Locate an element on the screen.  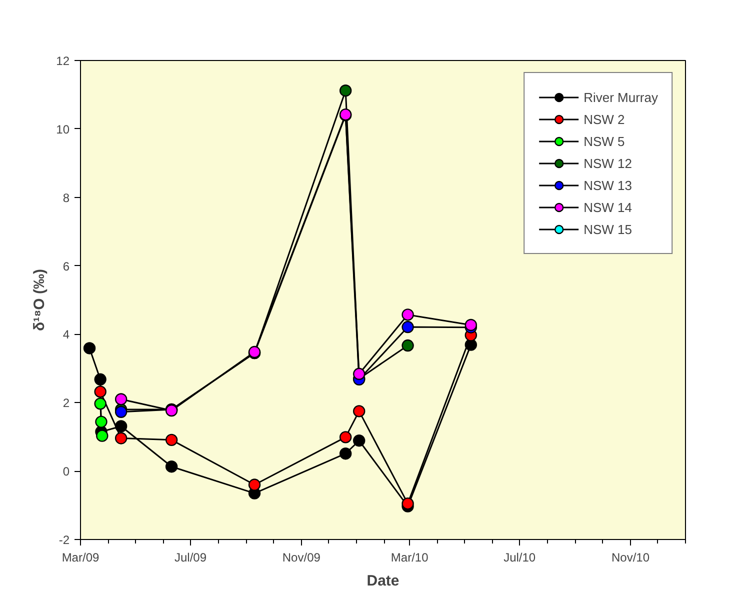
x-tick-label: Nov/09 is located at coordinates (301, 557).